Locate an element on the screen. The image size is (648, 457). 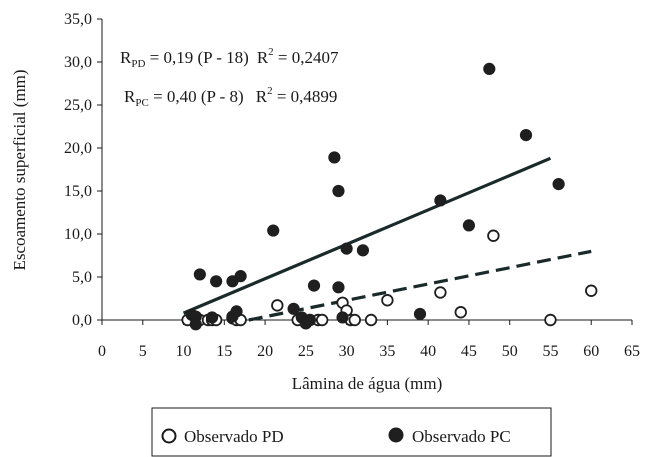
y-tick-label: 20,0 is located at coordinates (78, 148).